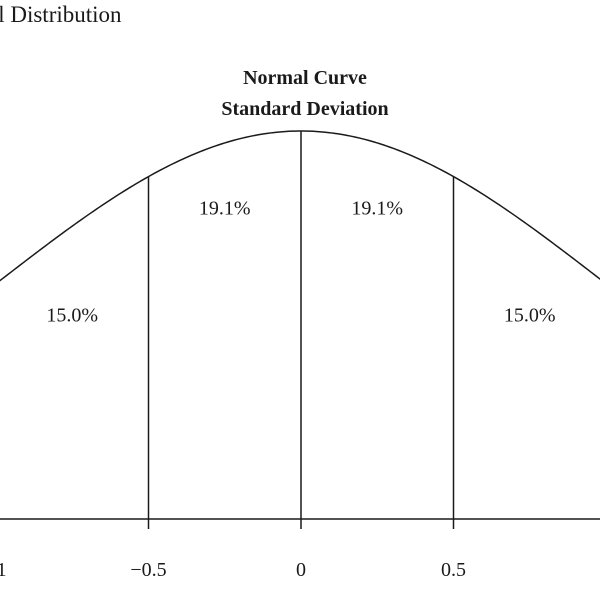 Image resolution: width=600 pixels, height=600 pixels. Describe the element at coordinates (304, 109) in the screenshot. I see `chart-title-line-2: Standard Deviation` at that location.